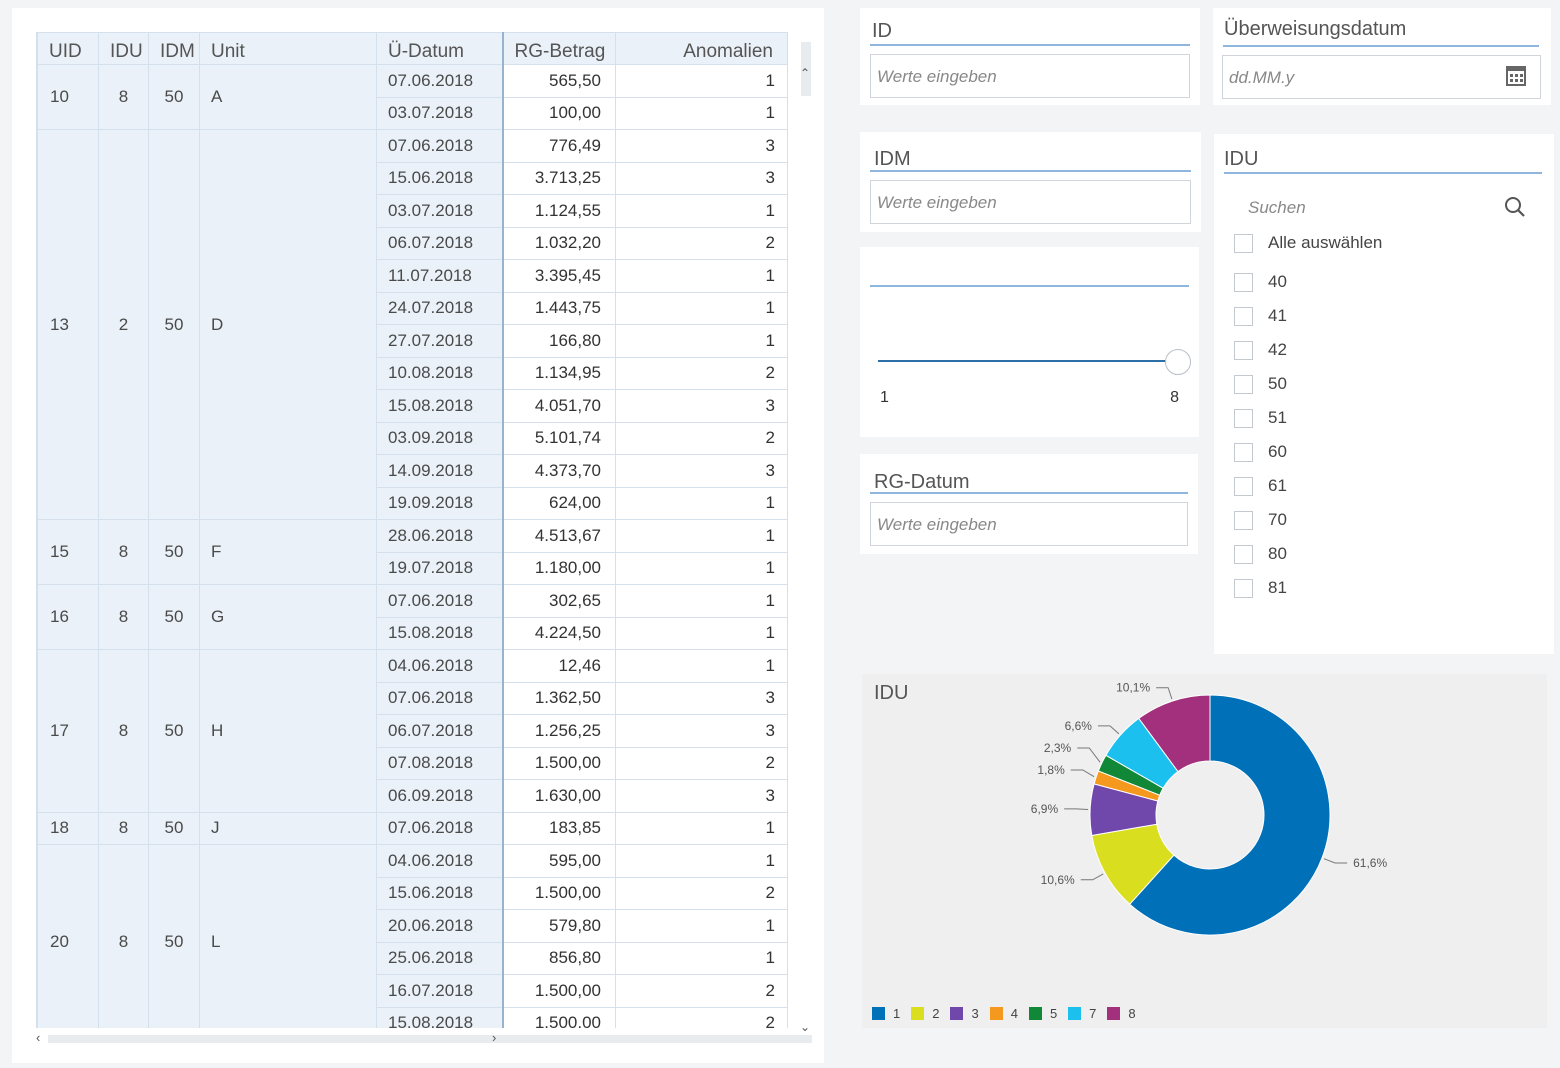 The image size is (1560, 1068). I want to click on table-row: 25.06.2018 856,80 1, so click(413, 958).